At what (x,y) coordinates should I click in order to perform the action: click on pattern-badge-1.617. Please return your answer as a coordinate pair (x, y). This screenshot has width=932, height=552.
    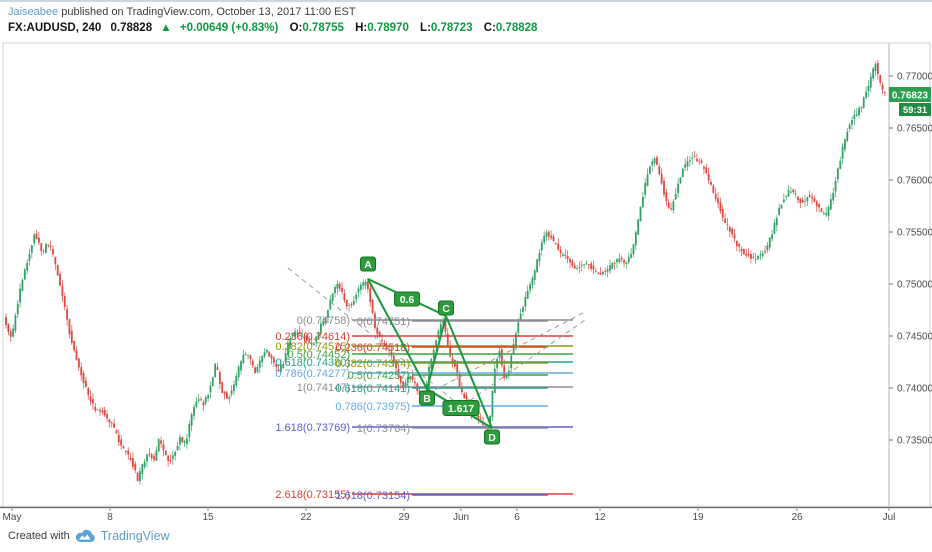
    Looking at the image, I should click on (461, 408).